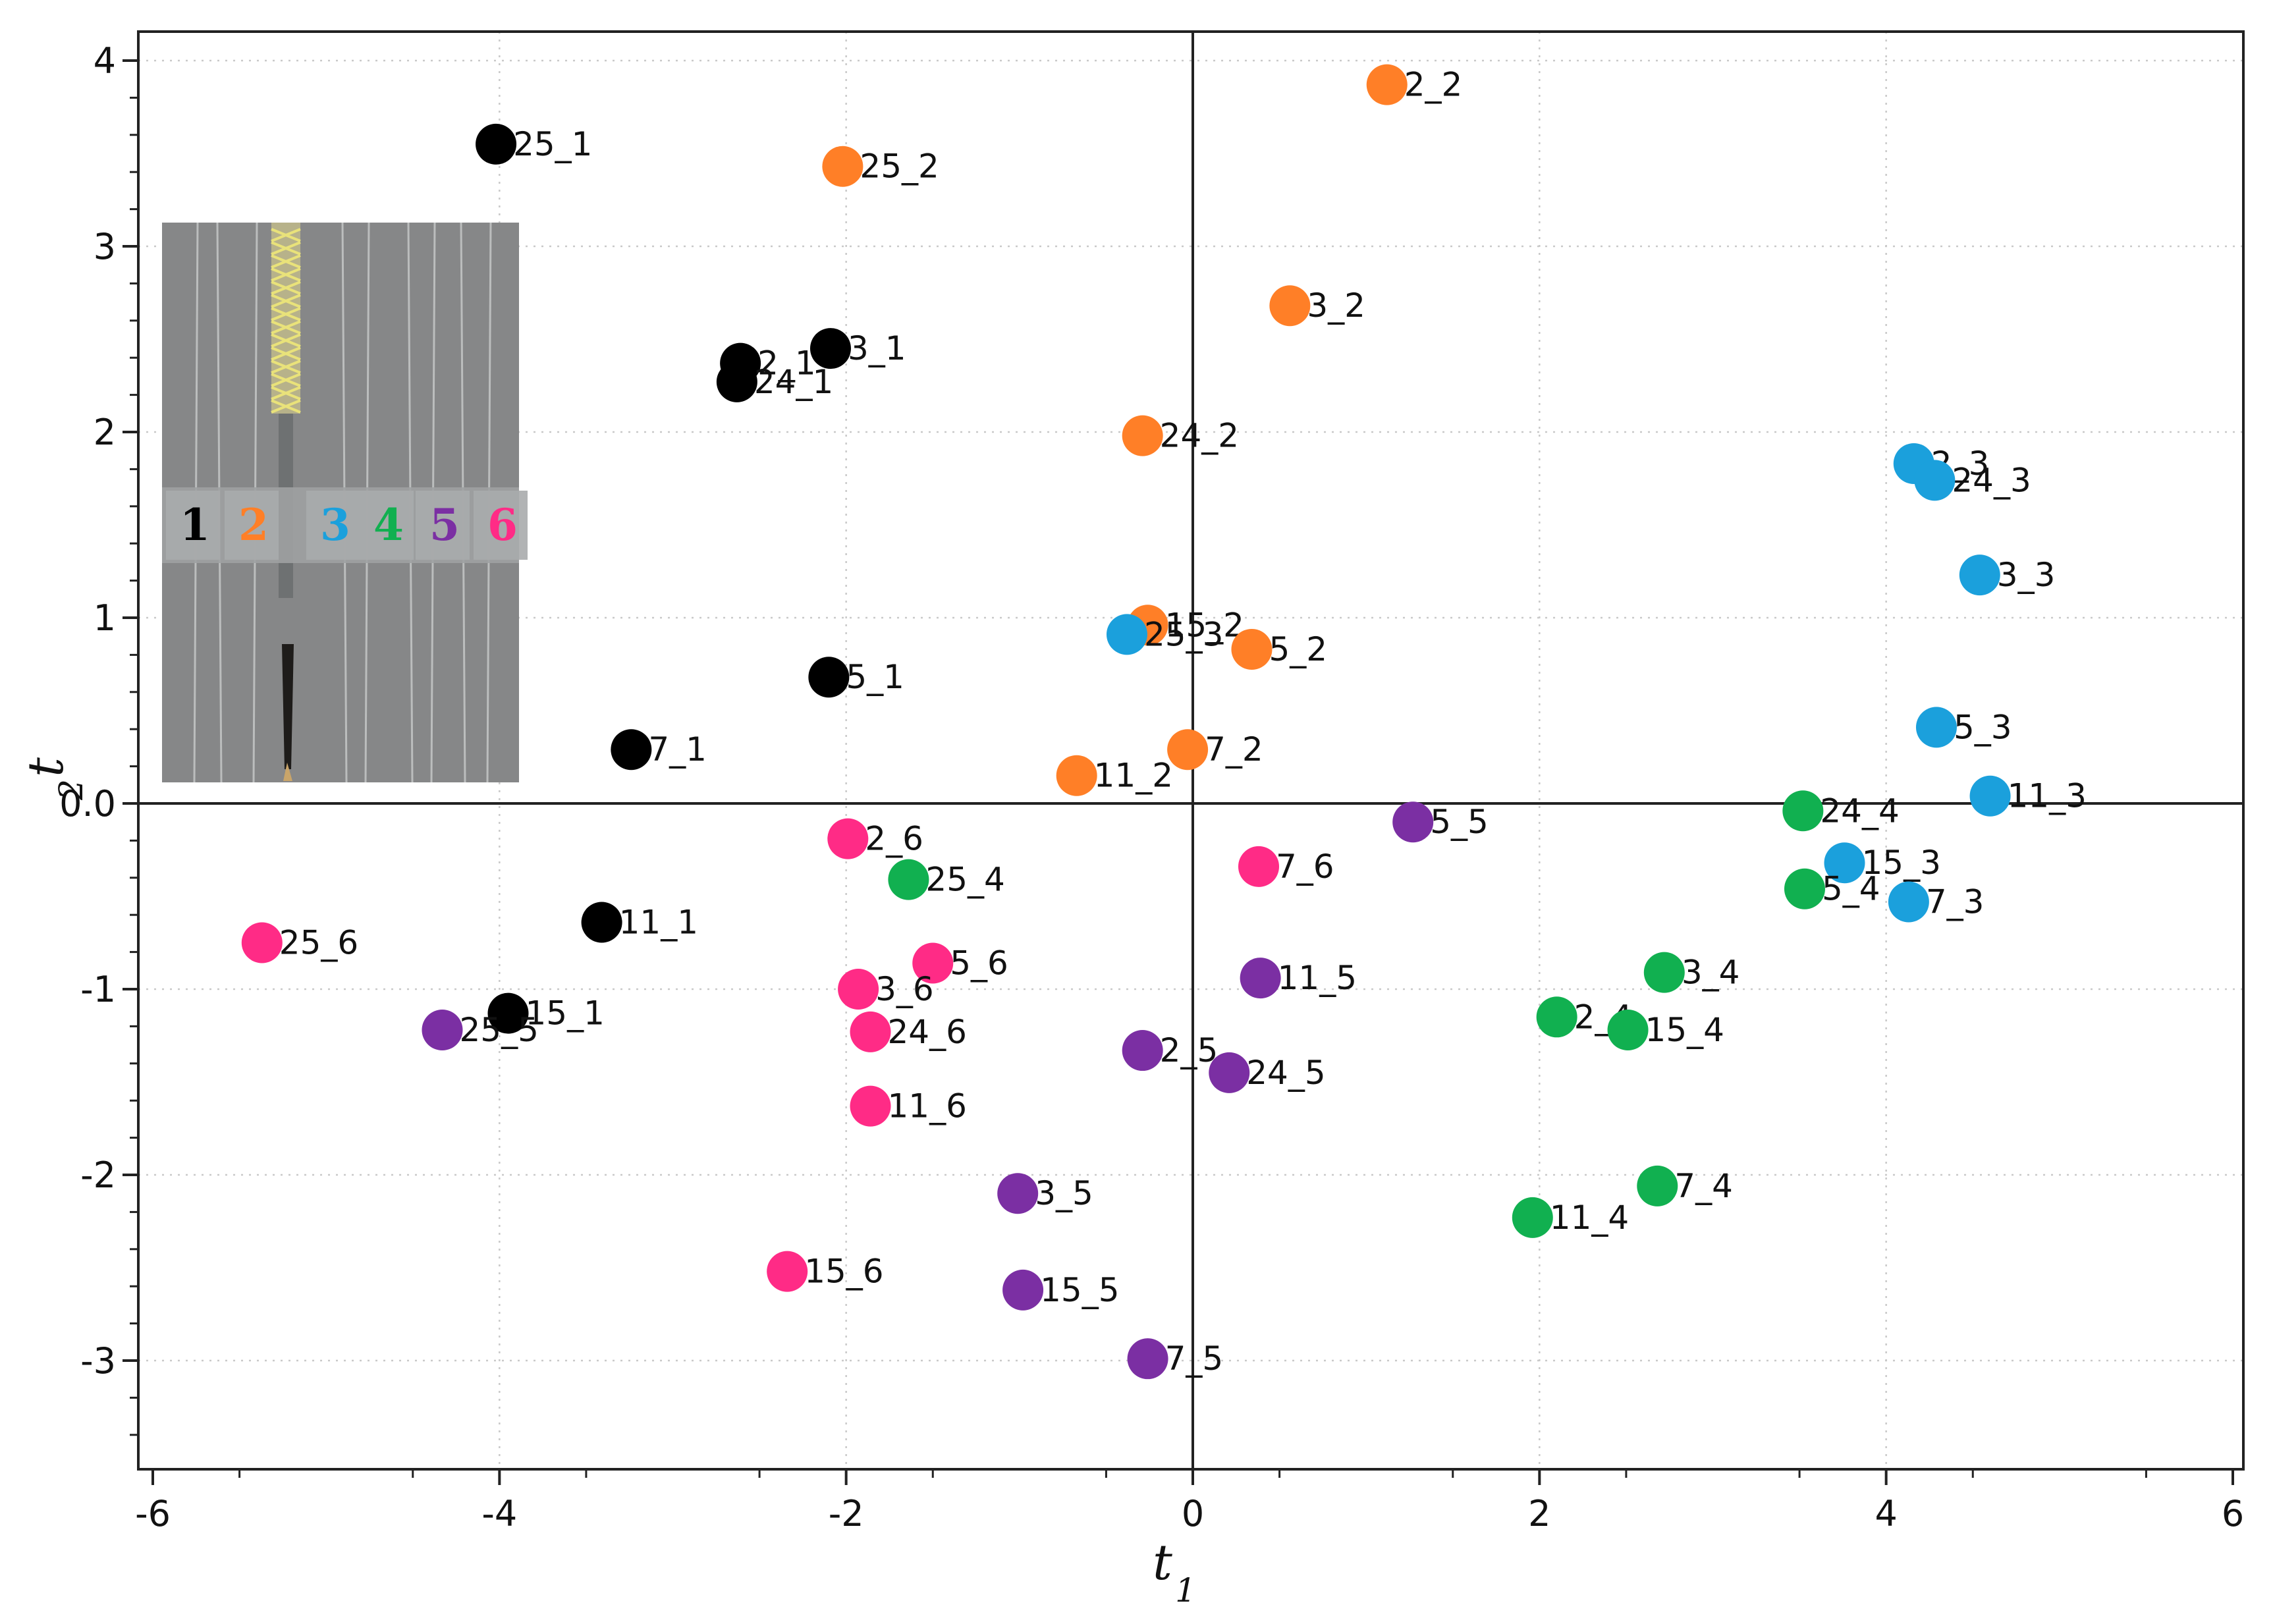  Describe the element at coordinates (1336, 305) in the screenshot. I see `data-point-label: 3_2` at that location.